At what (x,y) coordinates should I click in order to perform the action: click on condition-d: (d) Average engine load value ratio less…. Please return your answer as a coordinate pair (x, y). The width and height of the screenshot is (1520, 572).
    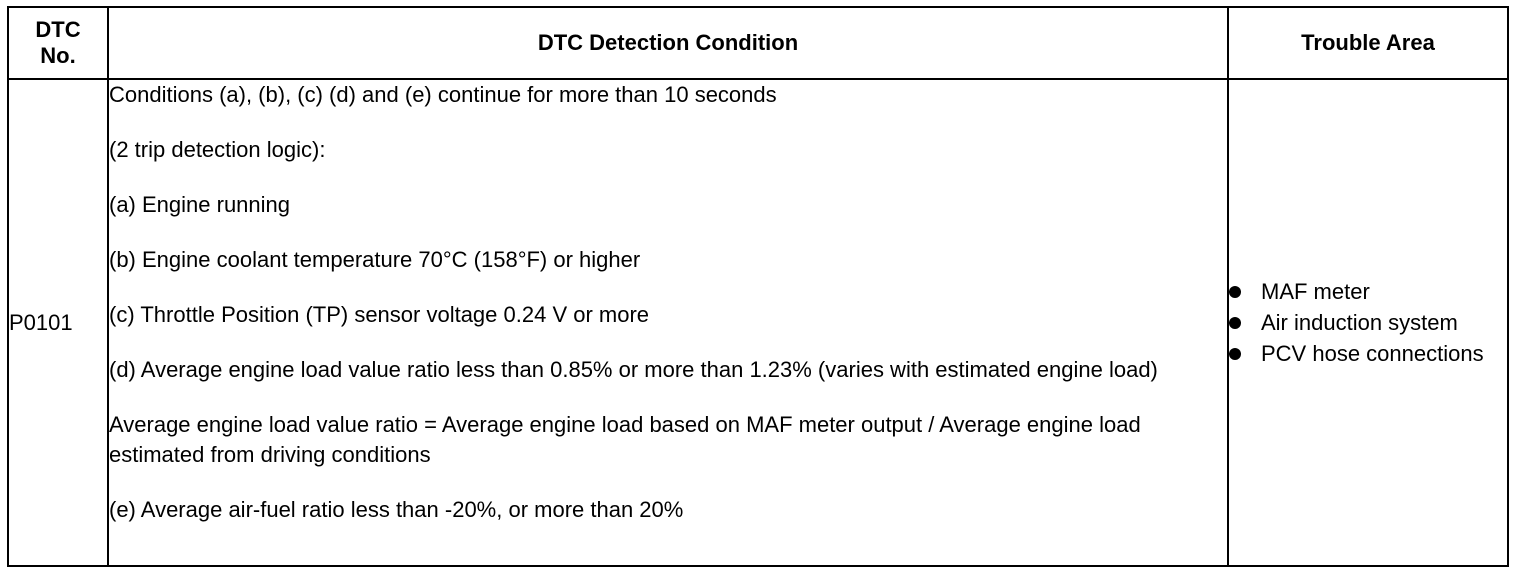
    Looking at the image, I should click on (633, 369).